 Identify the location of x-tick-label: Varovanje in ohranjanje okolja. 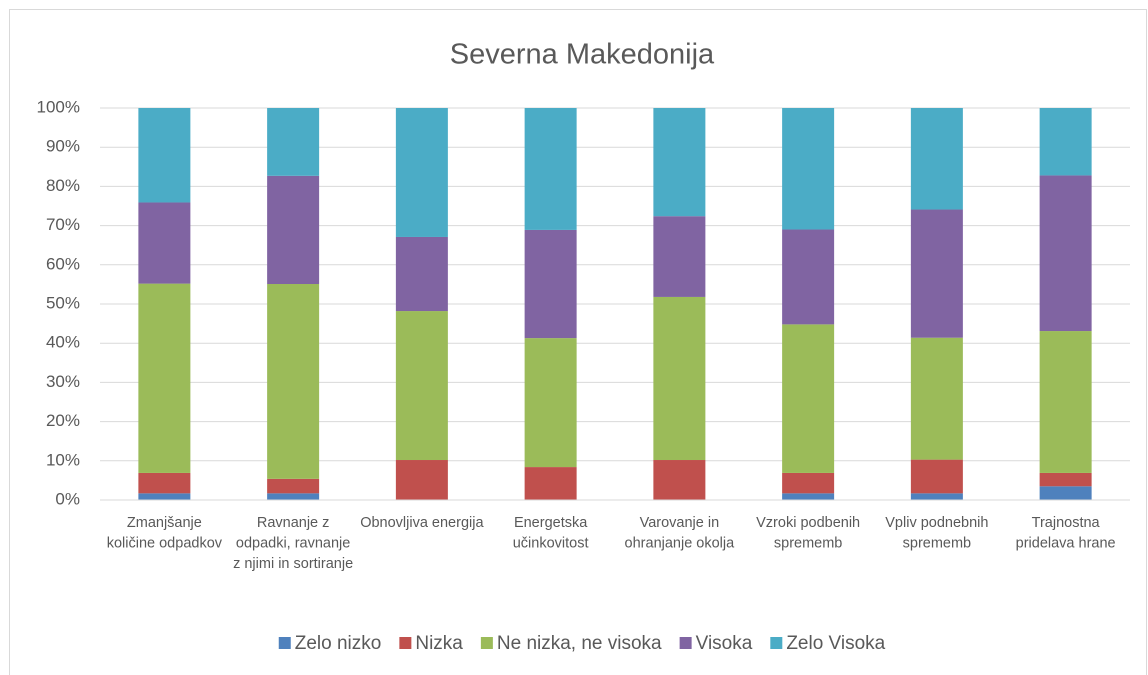
(680, 533).